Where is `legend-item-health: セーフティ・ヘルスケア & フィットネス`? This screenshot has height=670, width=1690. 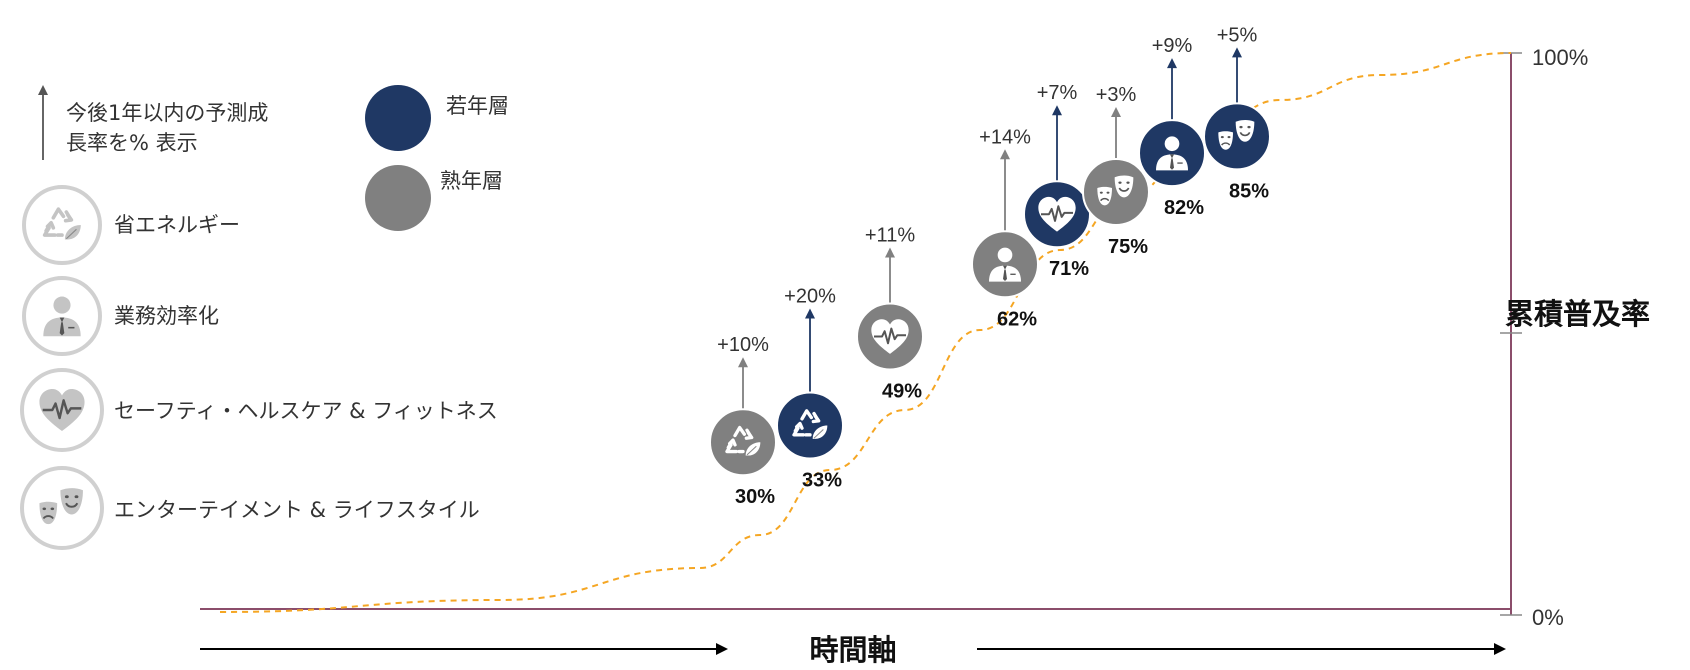 legend-item-health: セーフティ・ヘルスケア & フィットネス is located at coordinates (259, 410).